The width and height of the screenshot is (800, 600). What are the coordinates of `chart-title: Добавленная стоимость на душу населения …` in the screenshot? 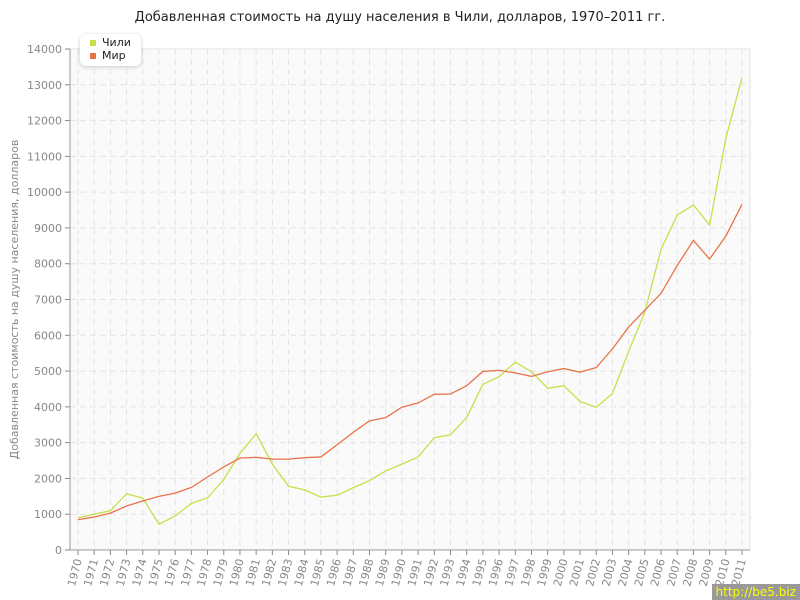 It's located at (400, 17).